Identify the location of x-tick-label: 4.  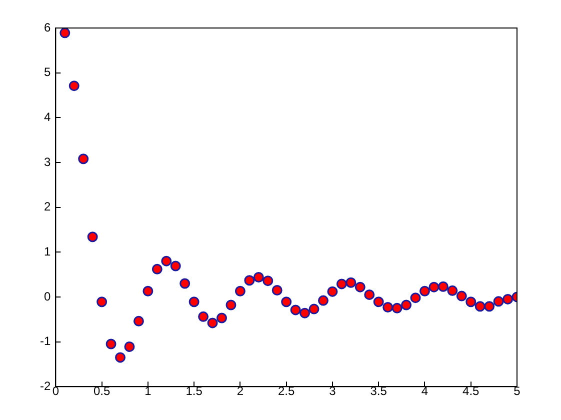
(424, 391).